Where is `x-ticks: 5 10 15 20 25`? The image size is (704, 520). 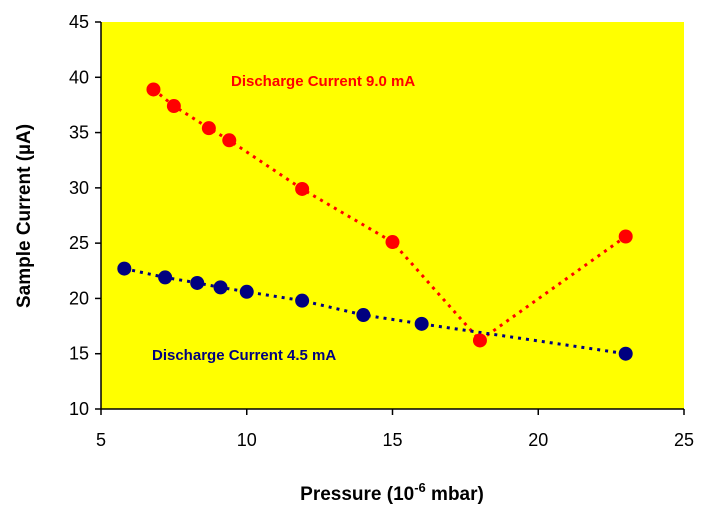 x-ticks: 5 10 15 20 25 is located at coordinates (395, 429).